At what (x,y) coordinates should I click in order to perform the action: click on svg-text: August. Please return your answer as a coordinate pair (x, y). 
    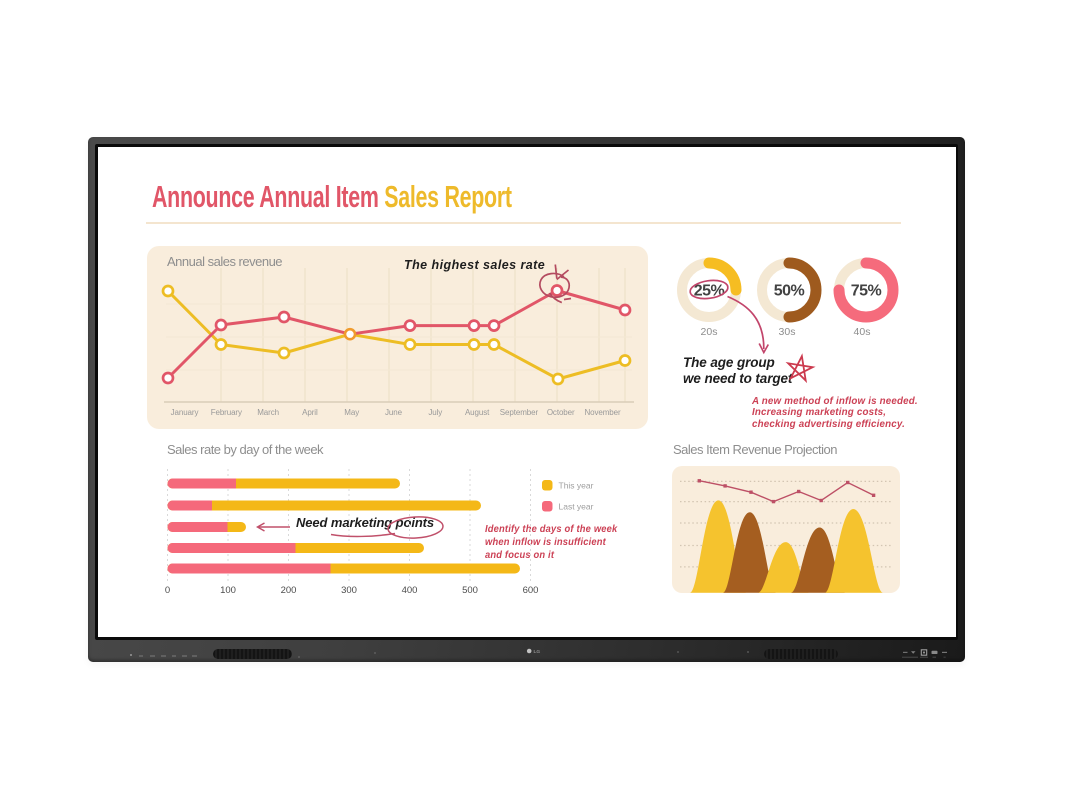
    Looking at the image, I should click on (477, 412).